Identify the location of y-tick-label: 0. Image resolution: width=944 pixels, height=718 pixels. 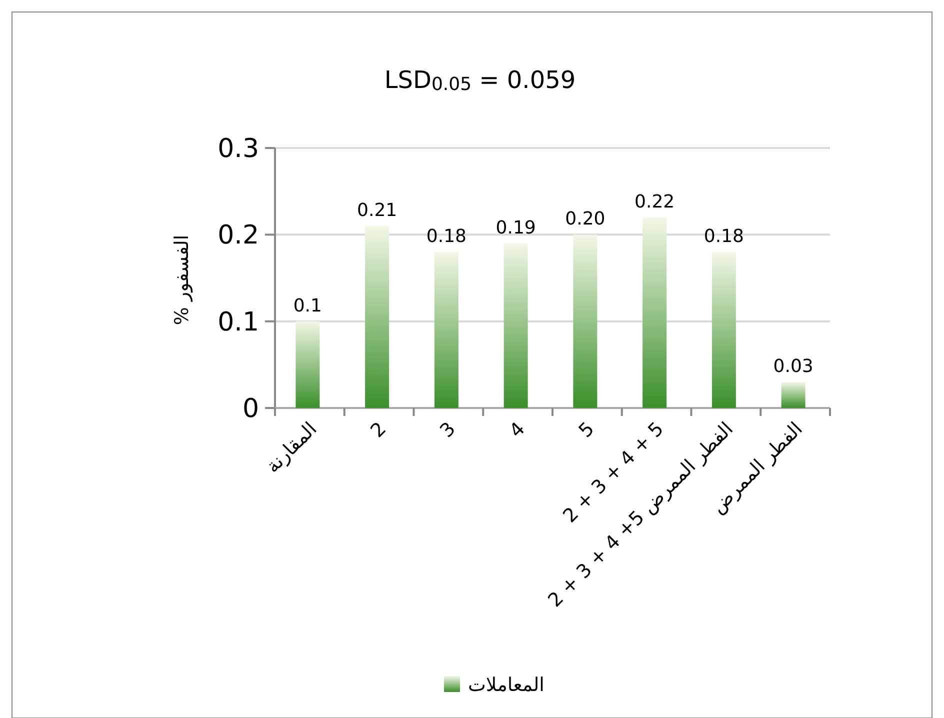
(250, 409).